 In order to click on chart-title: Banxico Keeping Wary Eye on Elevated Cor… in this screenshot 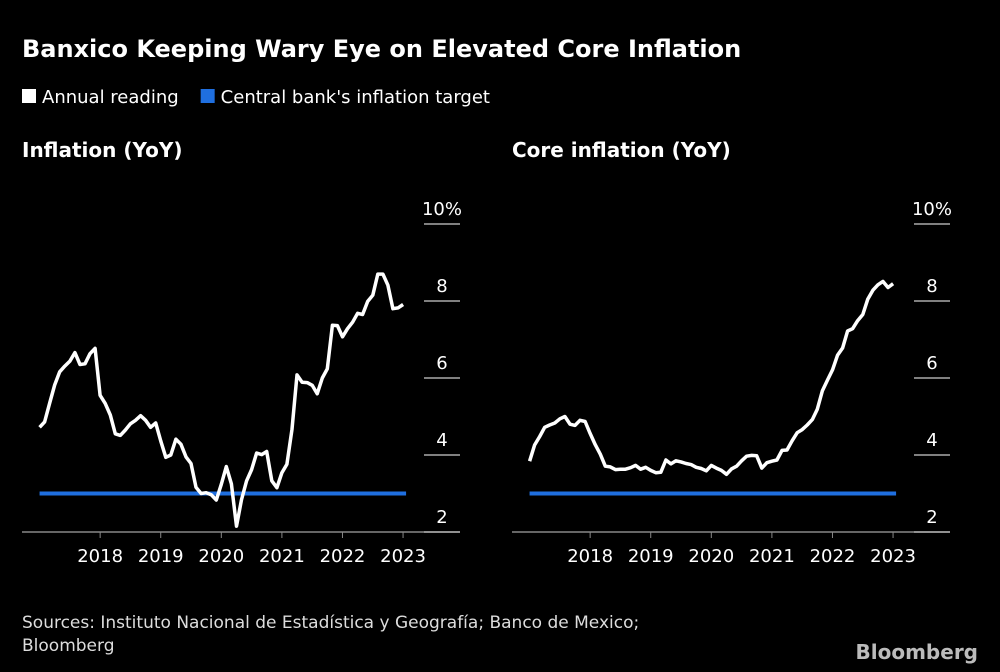, I will do `click(381, 49)`.